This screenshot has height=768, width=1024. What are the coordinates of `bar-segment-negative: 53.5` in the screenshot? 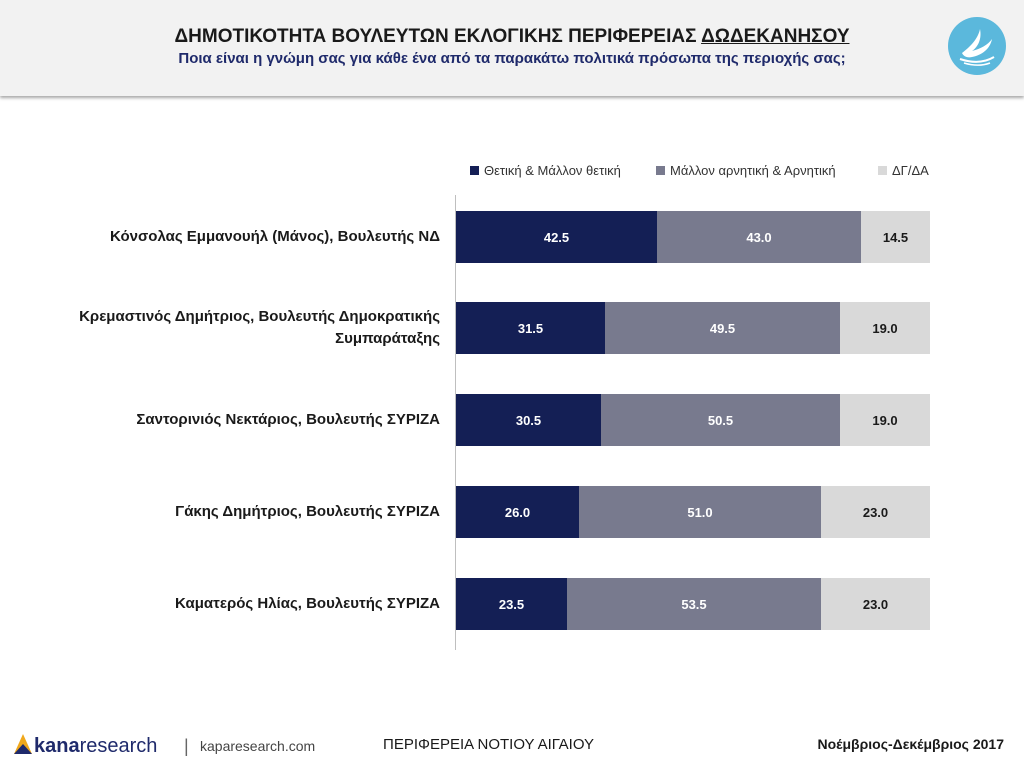 It's located at (694, 604).